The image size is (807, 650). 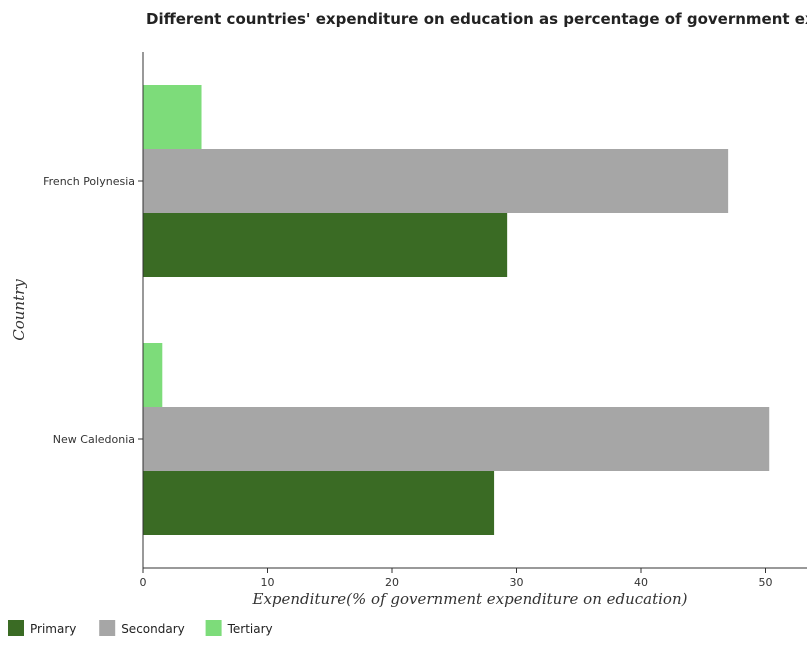 I want to click on bar-primary-new-caledonia, so click(x=319, y=503).